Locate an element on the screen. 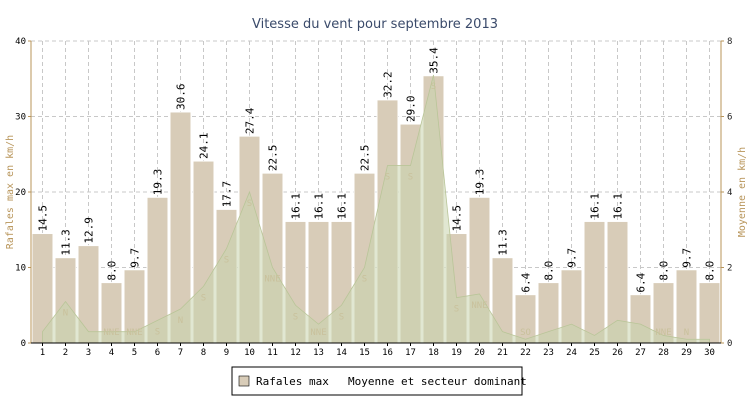 The height and width of the screenshot is (400, 750). direction-label-day-29: N is located at coordinates (686, 333).